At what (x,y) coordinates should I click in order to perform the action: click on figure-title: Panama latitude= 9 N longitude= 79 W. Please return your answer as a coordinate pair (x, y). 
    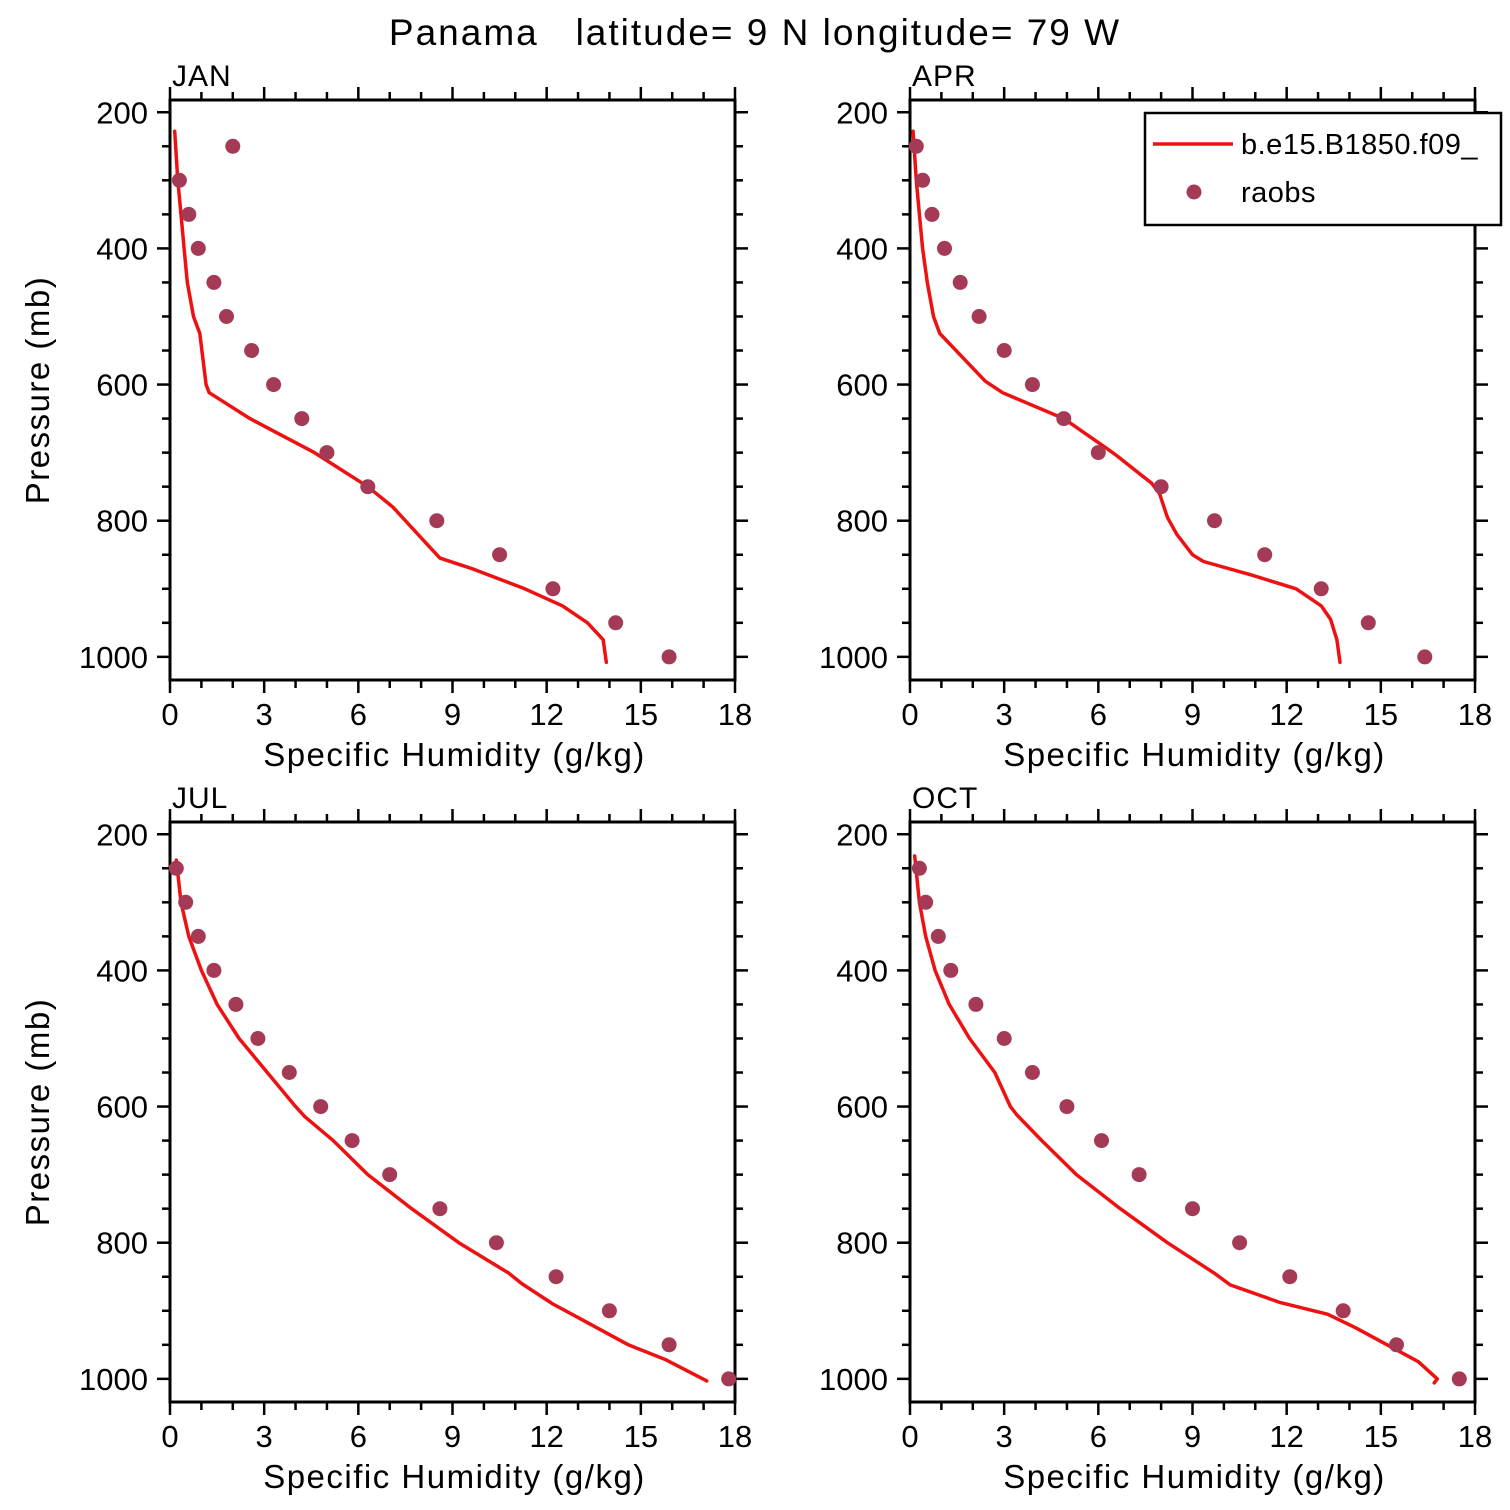
    Looking at the image, I should click on (755, 32).